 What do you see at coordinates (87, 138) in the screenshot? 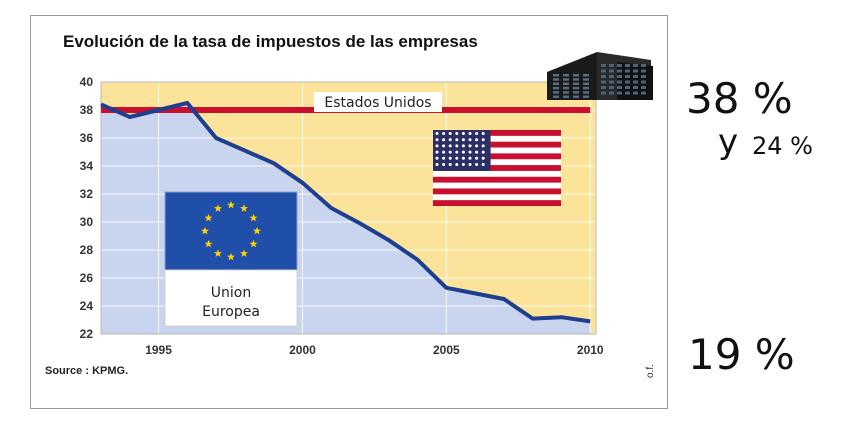
I see `y-tick-label: 36` at bounding box center [87, 138].